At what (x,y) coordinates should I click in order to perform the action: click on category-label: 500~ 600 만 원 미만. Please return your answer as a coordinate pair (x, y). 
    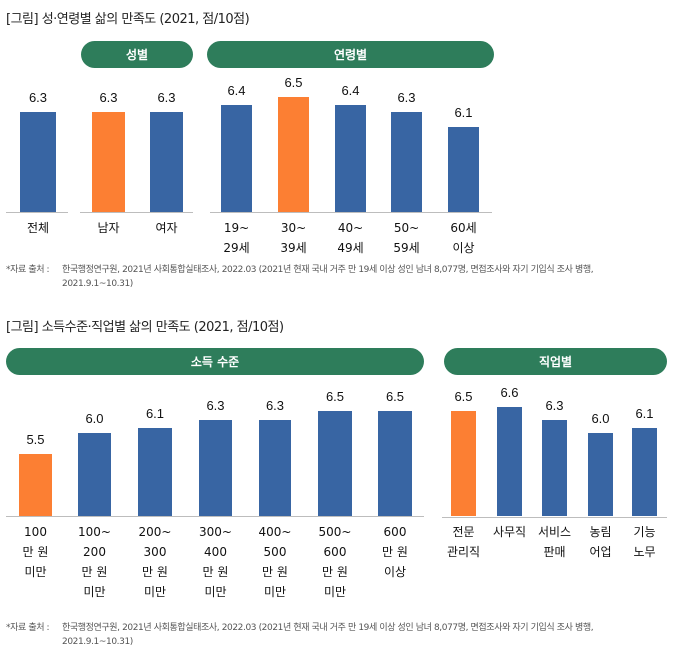
    Looking at the image, I should click on (335, 562).